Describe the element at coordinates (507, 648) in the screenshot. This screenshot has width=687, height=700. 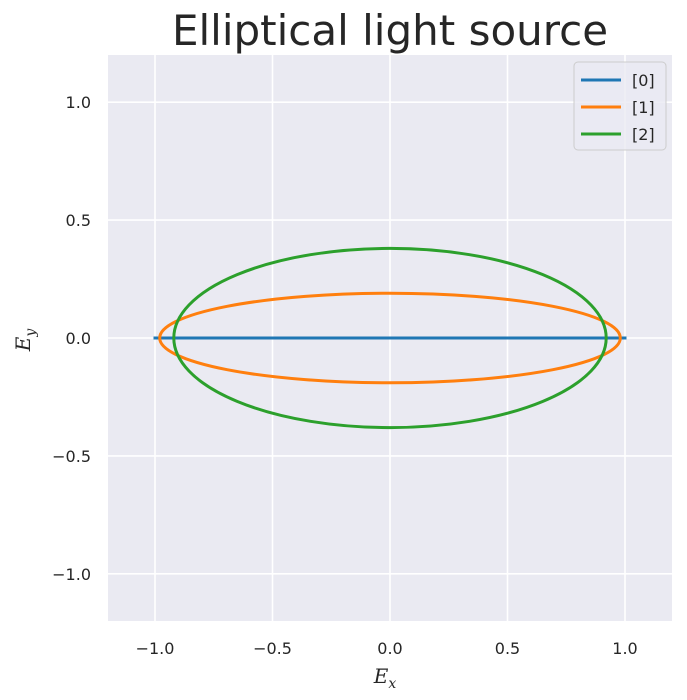
I see `x-tick-label: 0.5` at that location.